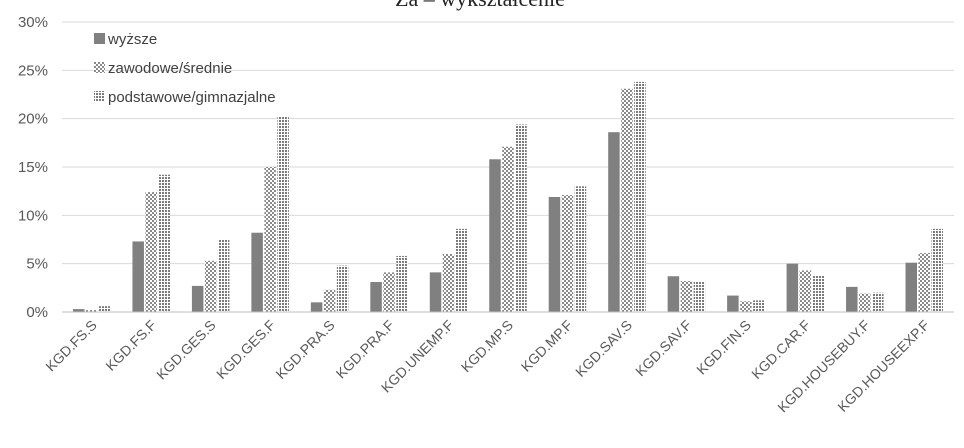 The height and width of the screenshot is (448, 964). I want to click on x-tick-label: KGD.FS.S, so click(71, 346).